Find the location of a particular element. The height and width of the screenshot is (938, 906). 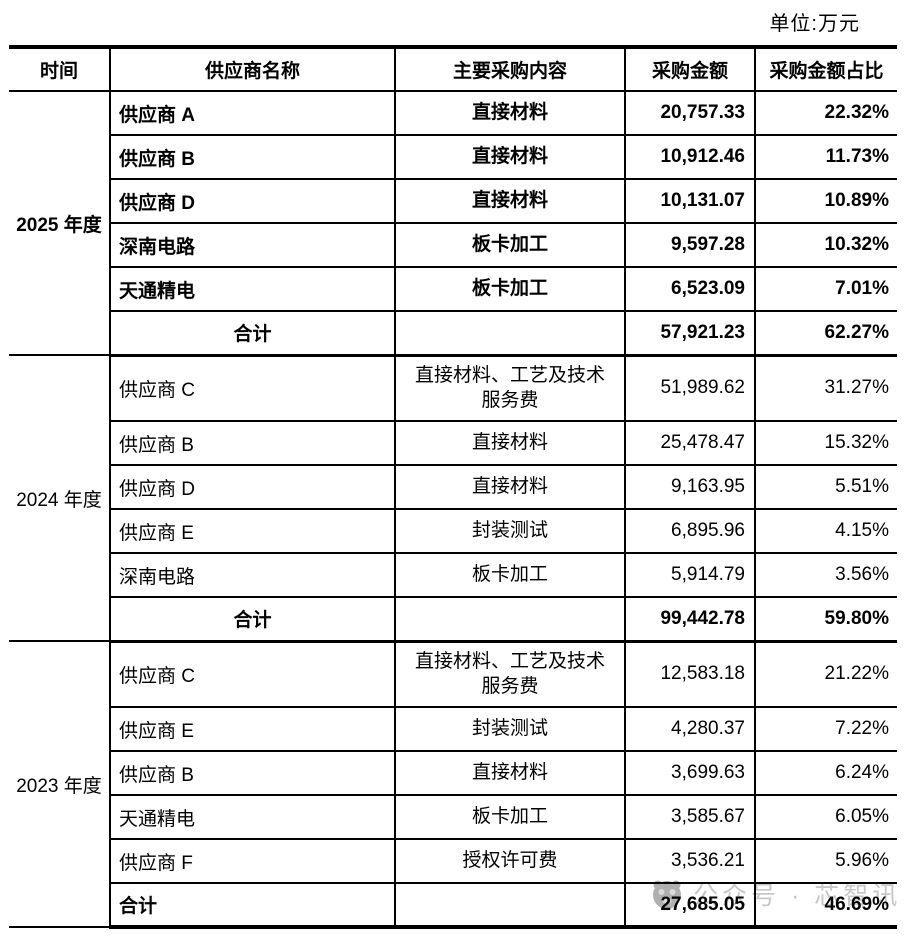

header-row: 时间 供应商名称 主要采购内容 采购金额 采购金额占比 is located at coordinates (453, 68).